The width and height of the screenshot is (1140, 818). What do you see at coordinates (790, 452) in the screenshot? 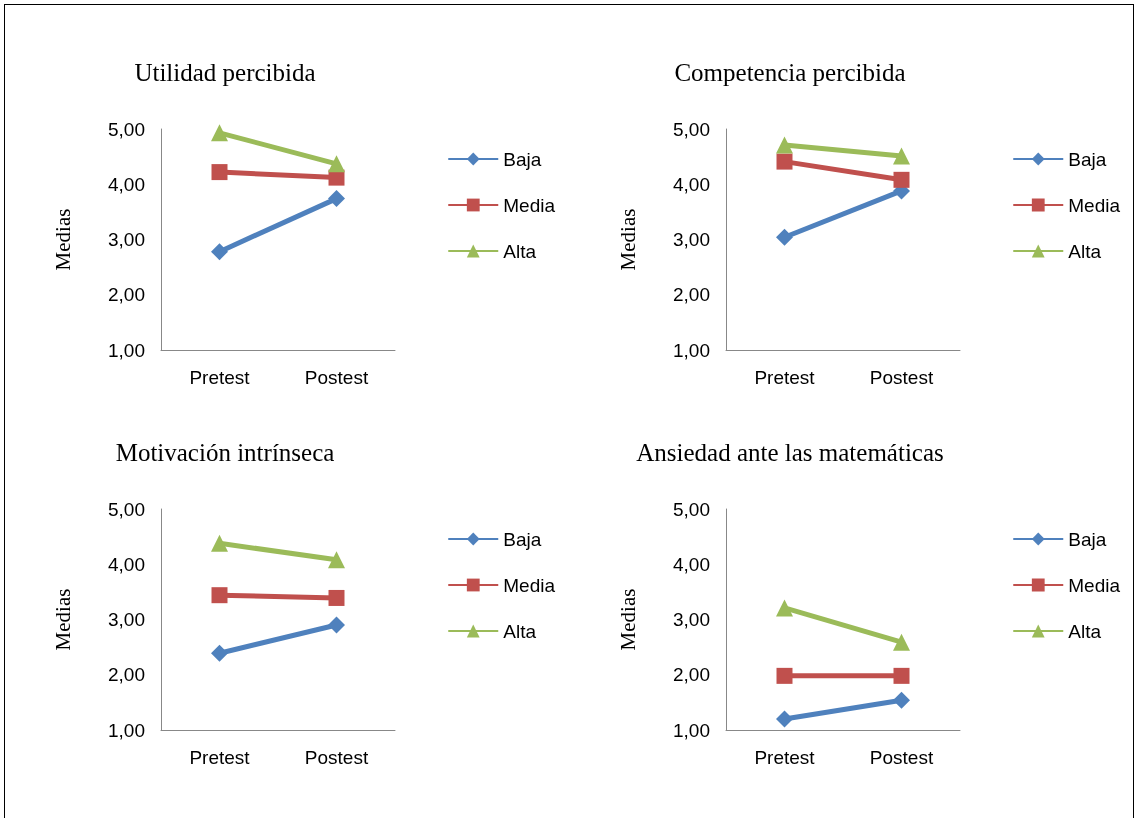
I see `chart-title: Ansiedad ante las matemáticas` at bounding box center [790, 452].